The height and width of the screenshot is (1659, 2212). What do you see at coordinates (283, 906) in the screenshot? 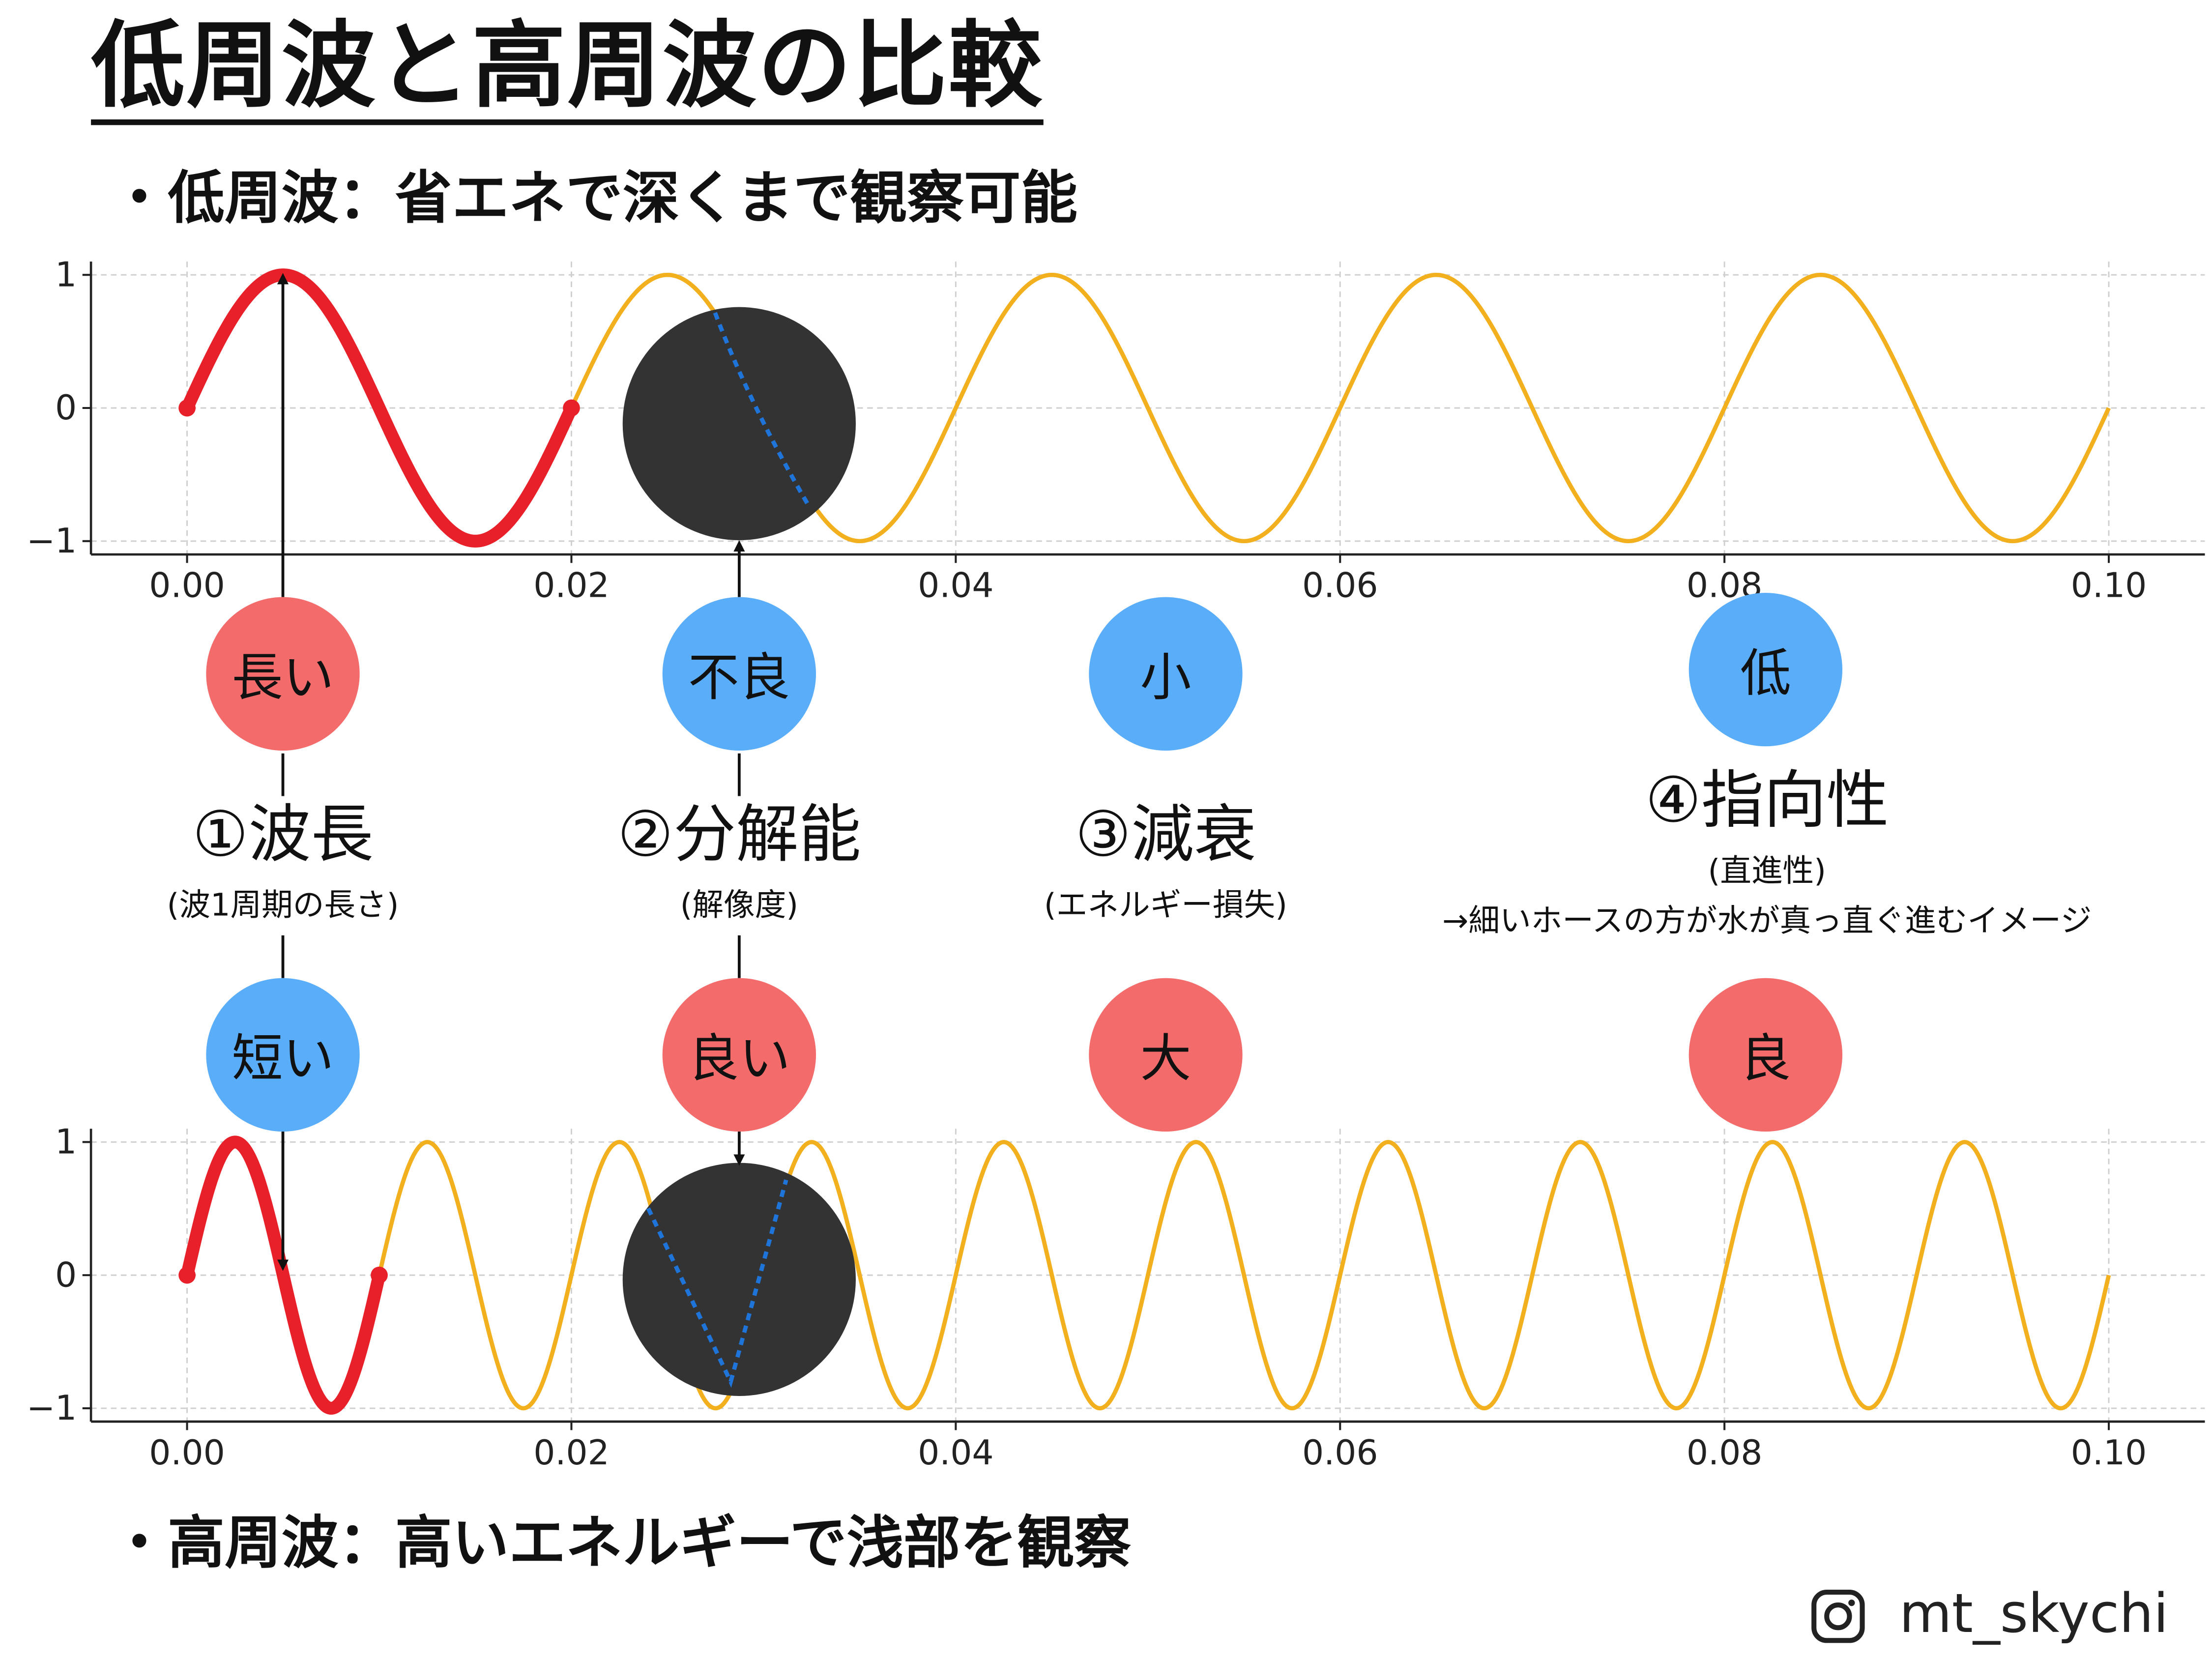
I see `wavelength-sub: (波1周期の長さ)` at bounding box center [283, 906].